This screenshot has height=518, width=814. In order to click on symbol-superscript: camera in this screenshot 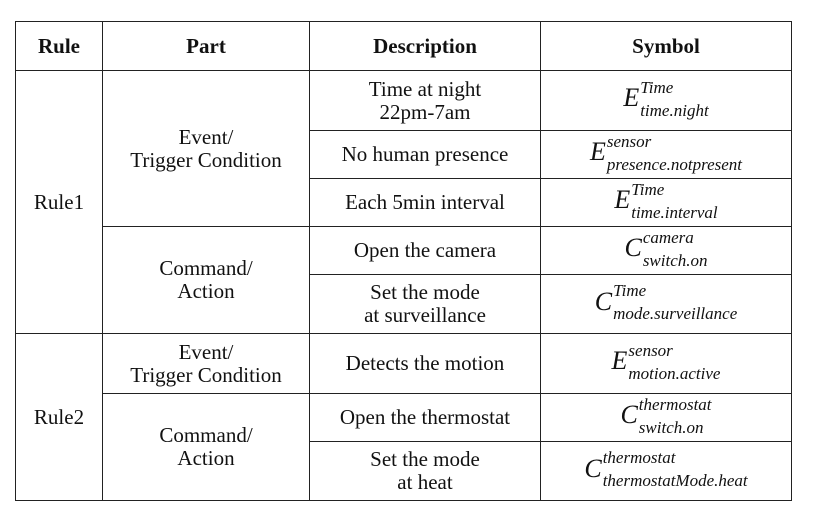, I will do `click(668, 237)`.